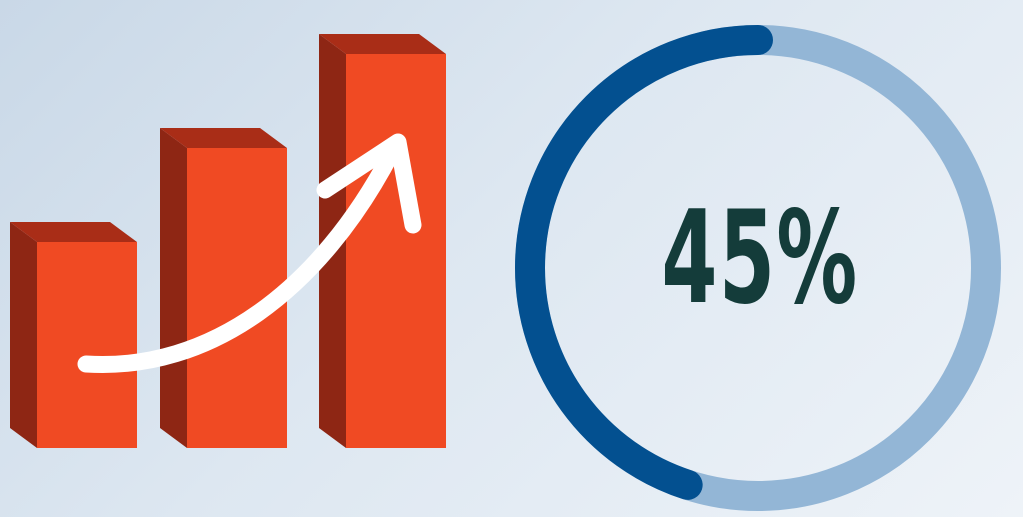  Describe the element at coordinates (760, 259) in the screenshot. I see `progress-percent-value: 45%` at that location.